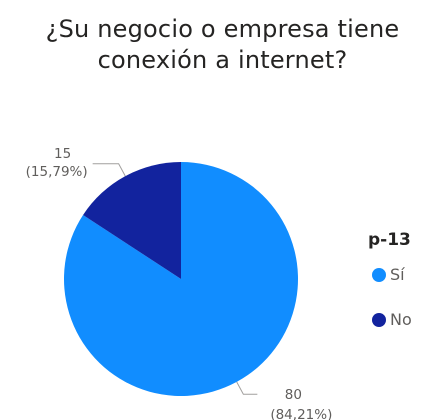 This screenshot has height=420, width=445. I want to click on data-label-value-no: 15, so click(62, 154).